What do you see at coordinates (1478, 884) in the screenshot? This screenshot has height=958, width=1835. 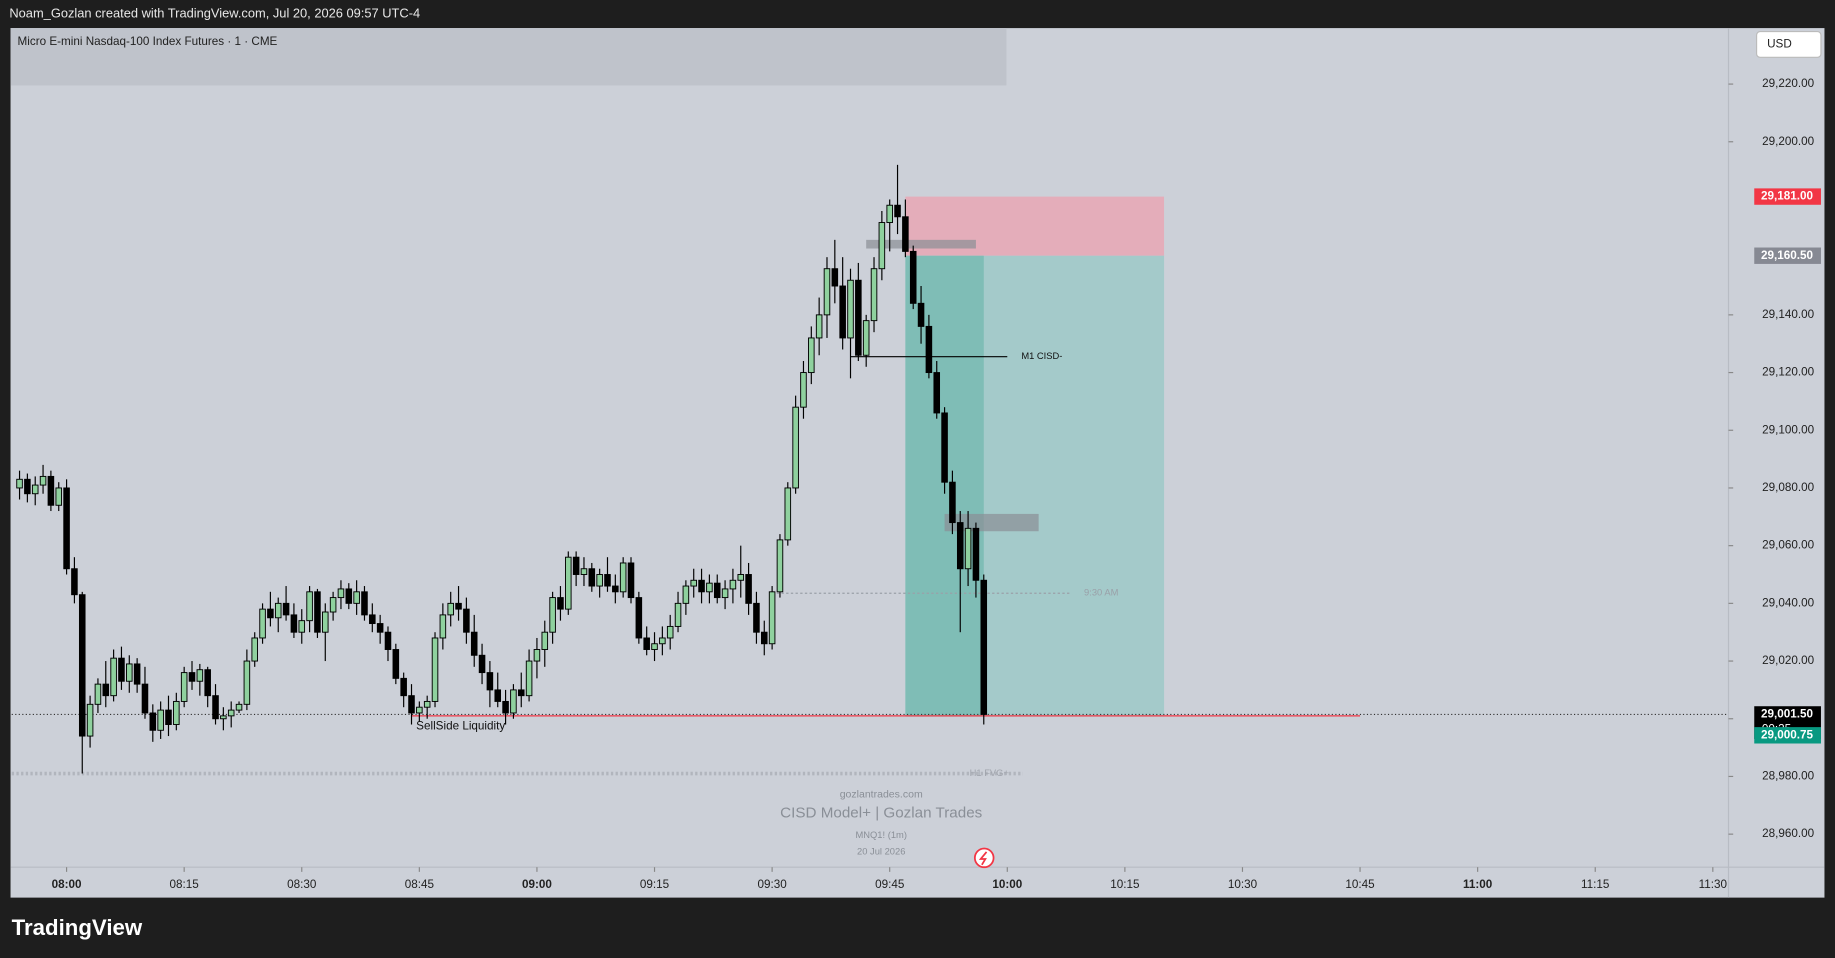 I see `x-tick-label: 11:00` at bounding box center [1478, 884].